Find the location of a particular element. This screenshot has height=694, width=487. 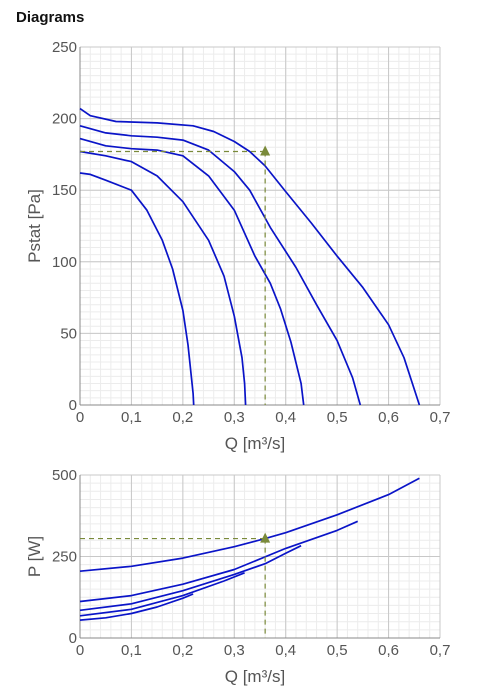

y-tick-label: 200 is located at coordinates (64, 119).